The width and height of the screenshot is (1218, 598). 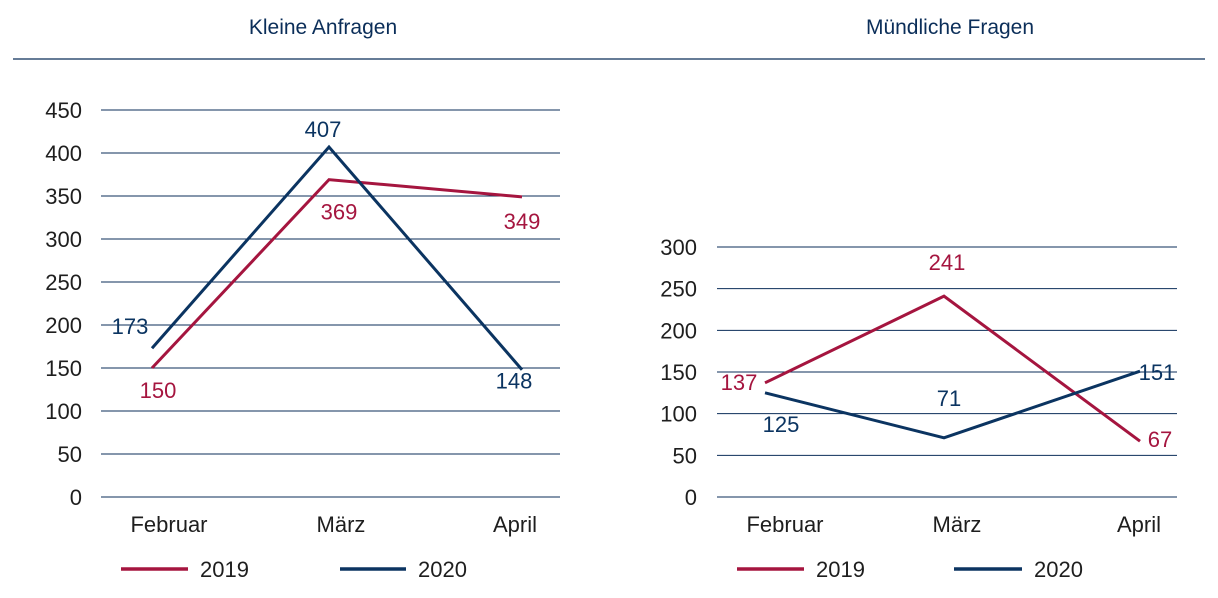 What do you see at coordinates (949, 398) in the screenshot?
I see `data-label: 71` at bounding box center [949, 398].